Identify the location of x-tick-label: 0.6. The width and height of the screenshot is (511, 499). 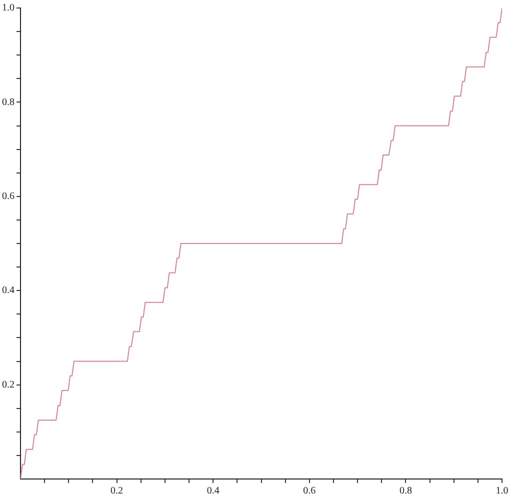
(309, 491).